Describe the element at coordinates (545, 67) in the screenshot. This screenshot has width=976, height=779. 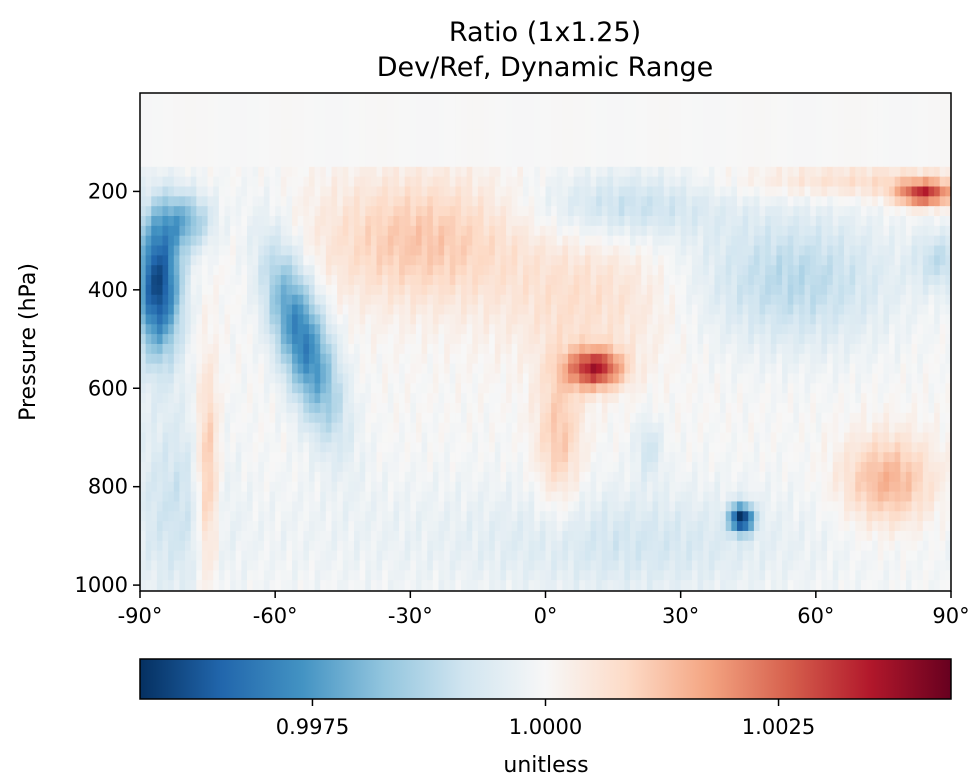
I see `chart-subtitle: Dev/Ref, Dynamic Range` at that location.